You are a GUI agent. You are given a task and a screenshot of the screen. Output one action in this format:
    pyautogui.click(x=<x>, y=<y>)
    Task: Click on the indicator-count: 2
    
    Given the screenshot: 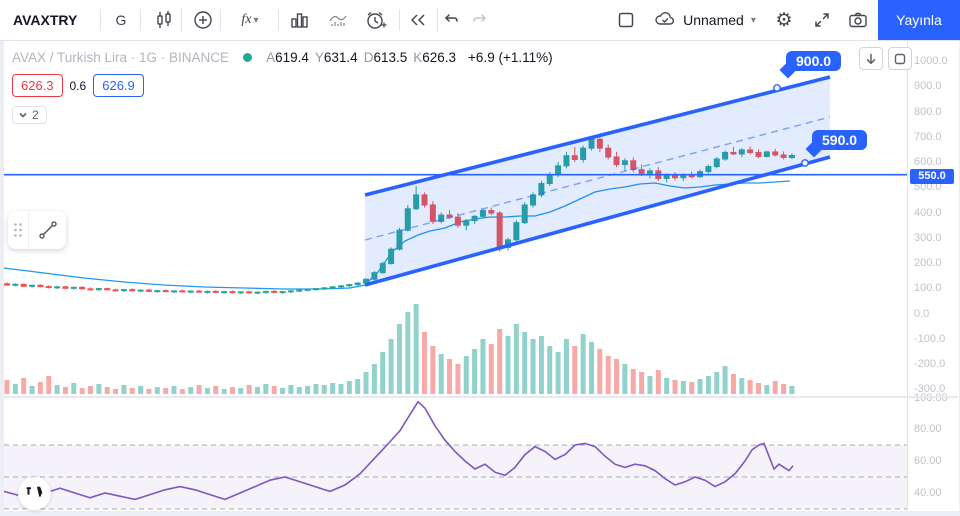 What is the action you would take?
    pyautogui.click(x=35, y=115)
    